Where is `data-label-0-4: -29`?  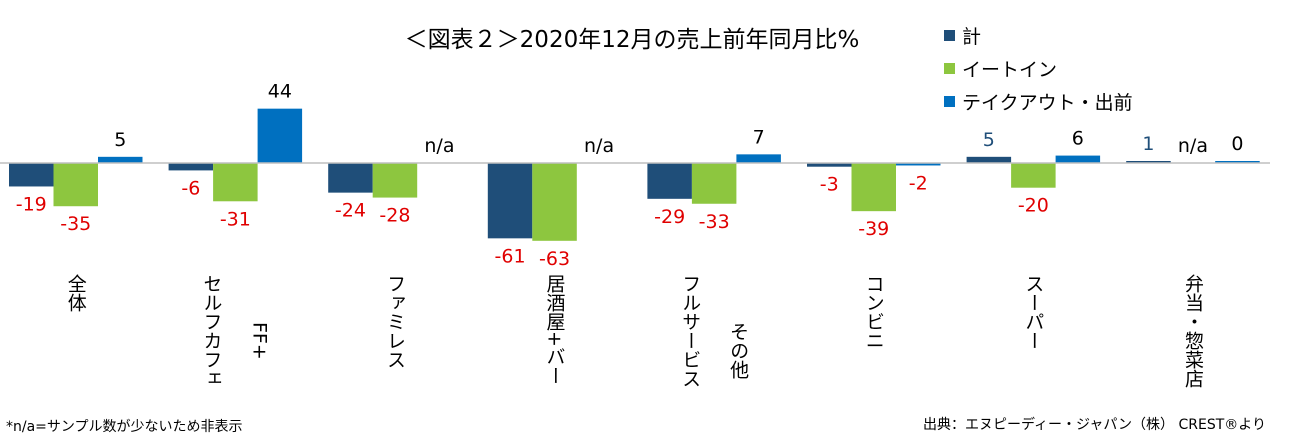 data-label-0-4: -29 is located at coordinates (669, 217).